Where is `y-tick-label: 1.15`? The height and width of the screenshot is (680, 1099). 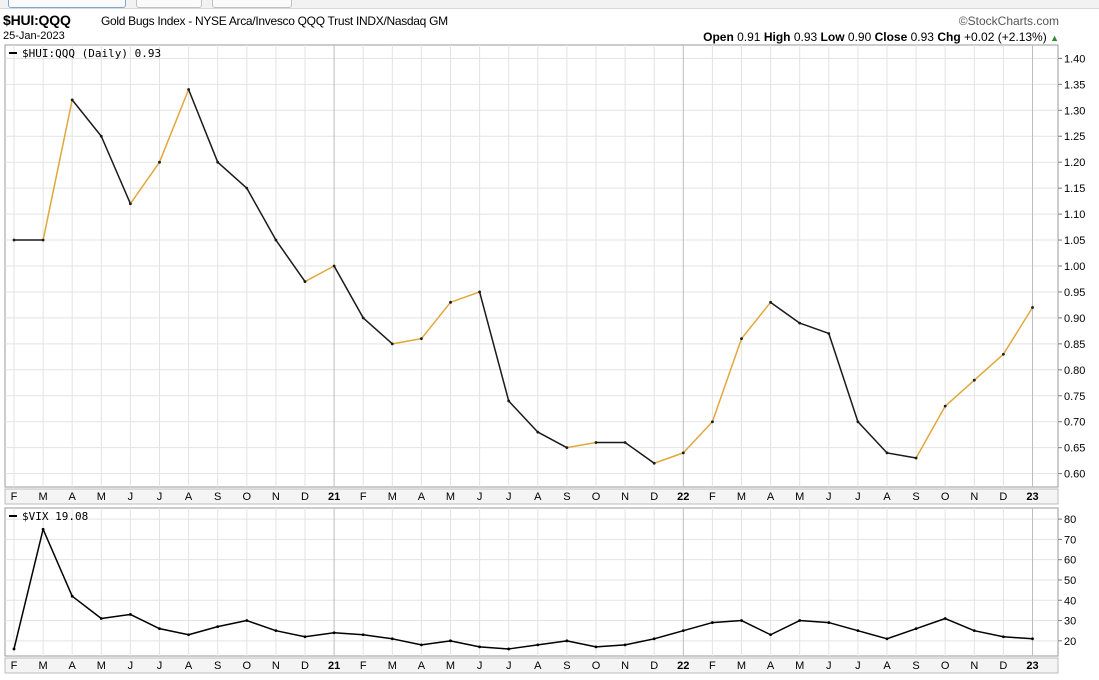 y-tick-label: 1.15 is located at coordinates (1074, 189).